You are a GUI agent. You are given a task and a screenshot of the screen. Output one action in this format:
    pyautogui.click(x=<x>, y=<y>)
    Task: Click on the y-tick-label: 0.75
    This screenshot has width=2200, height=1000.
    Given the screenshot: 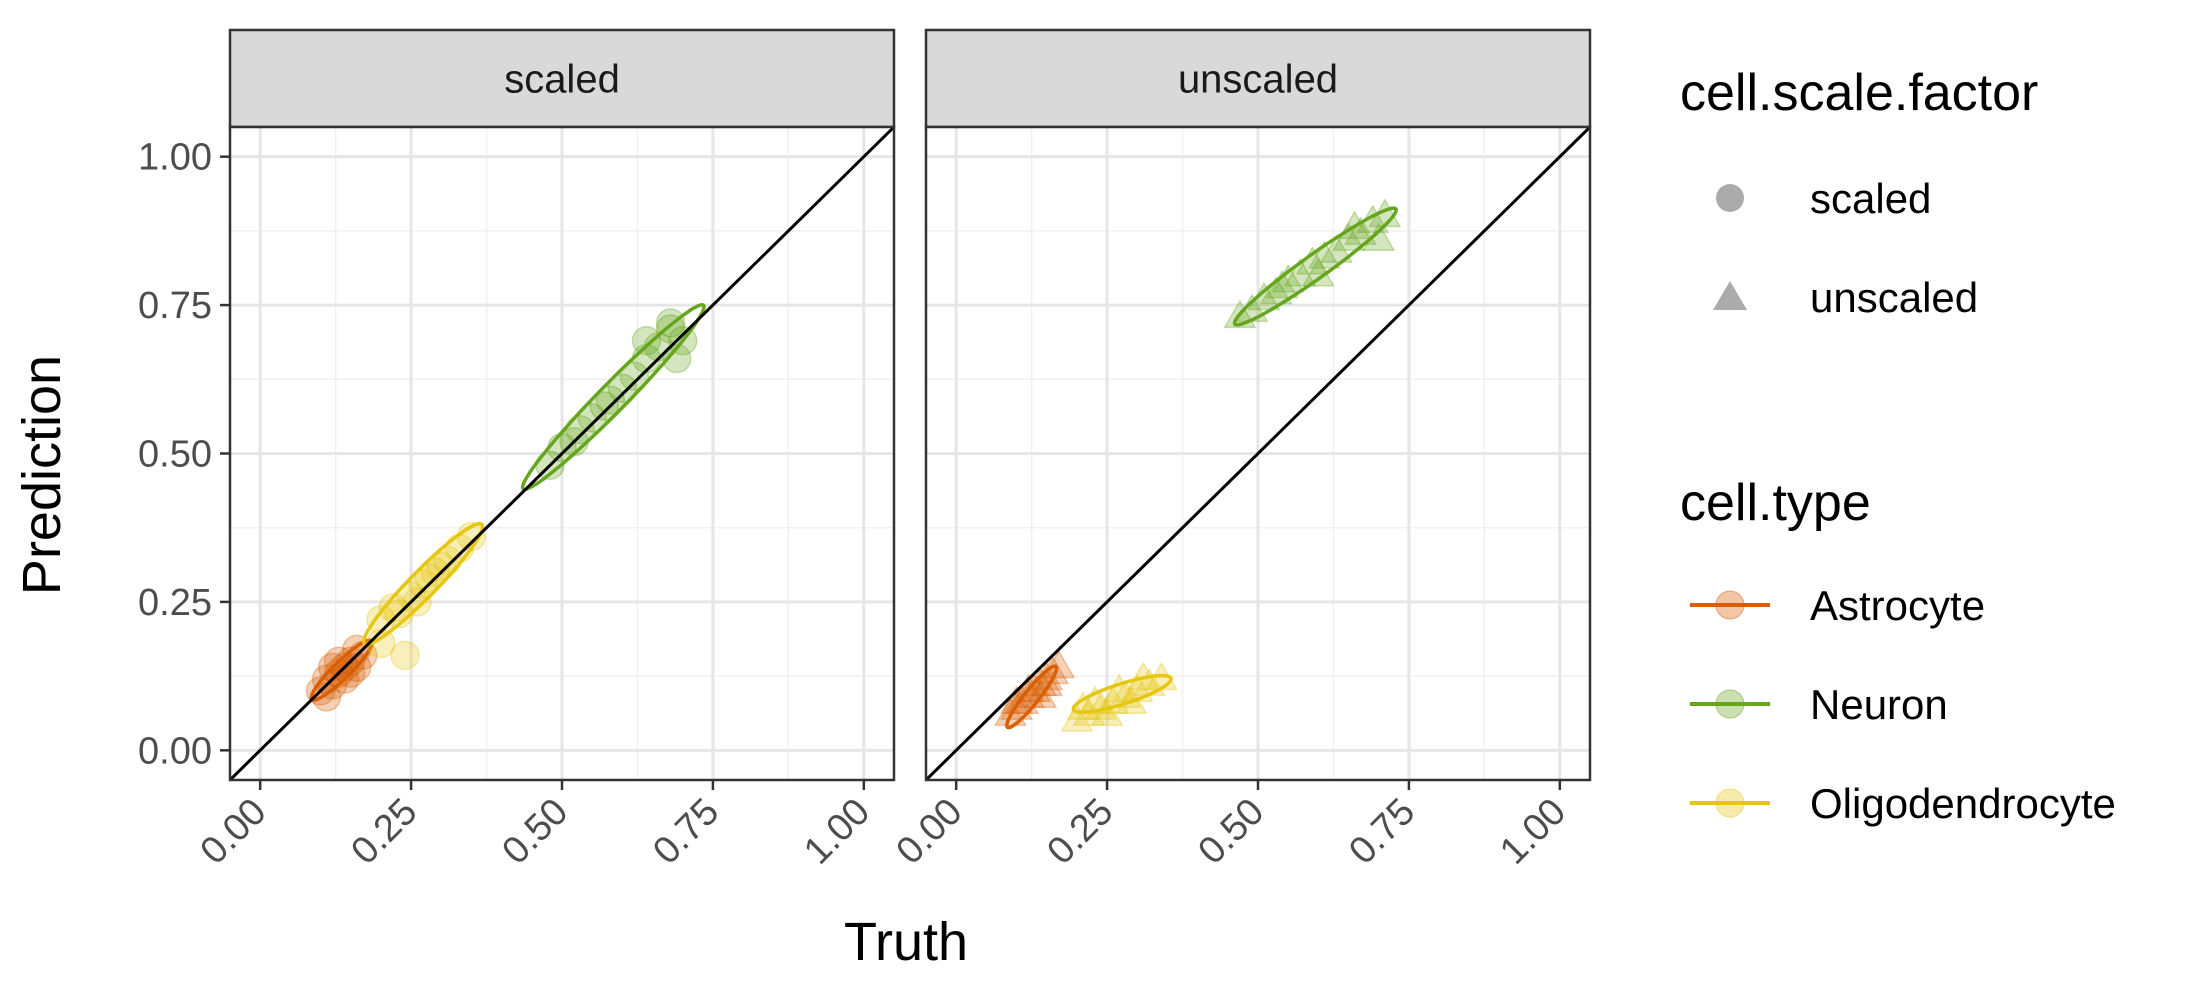 What is the action you would take?
    pyautogui.click(x=175, y=306)
    